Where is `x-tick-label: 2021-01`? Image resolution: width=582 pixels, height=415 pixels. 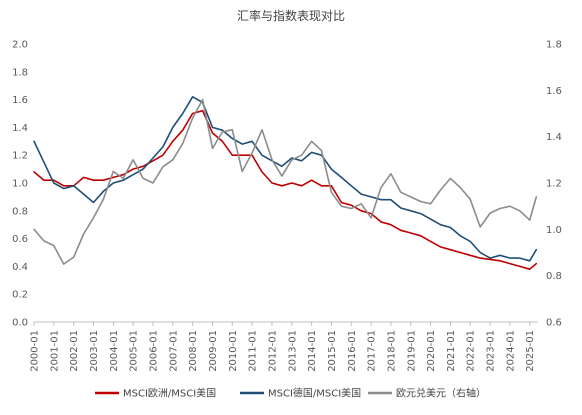
x-tick-label: 2021-01 is located at coordinates (451, 351).